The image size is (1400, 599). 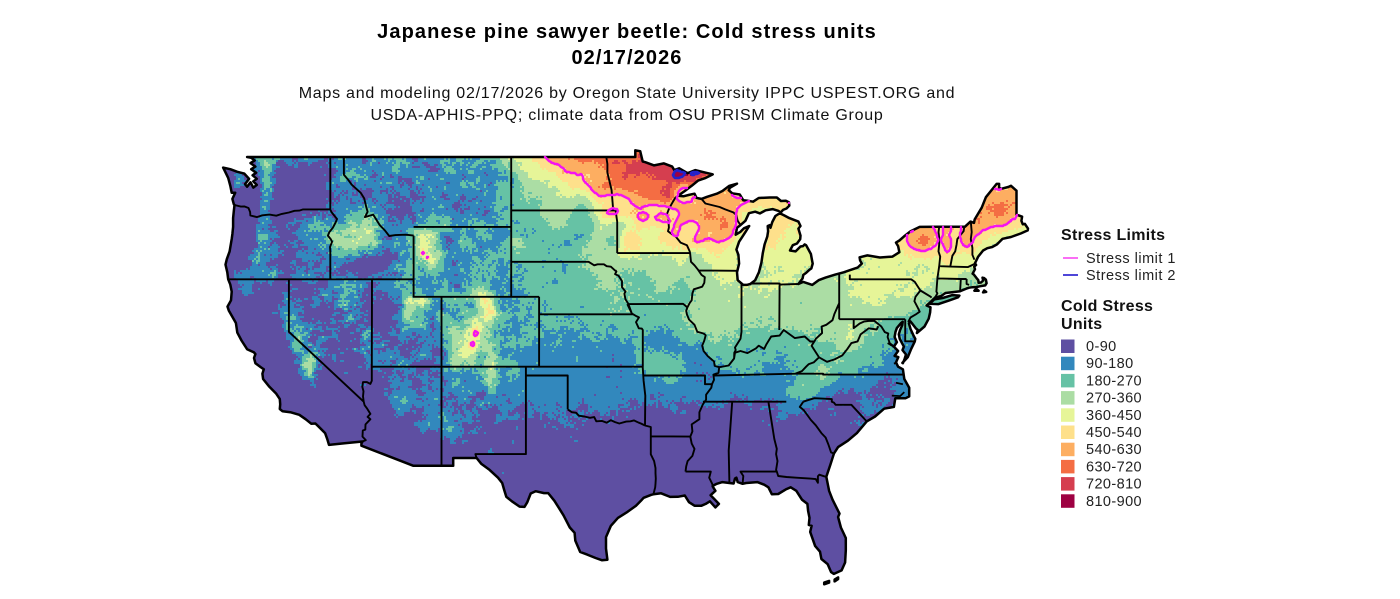 What do you see at coordinates (1131, 276) in the screenshot?
I see `svg-text: Stress limit 2` at bounding box center [1131, 276].